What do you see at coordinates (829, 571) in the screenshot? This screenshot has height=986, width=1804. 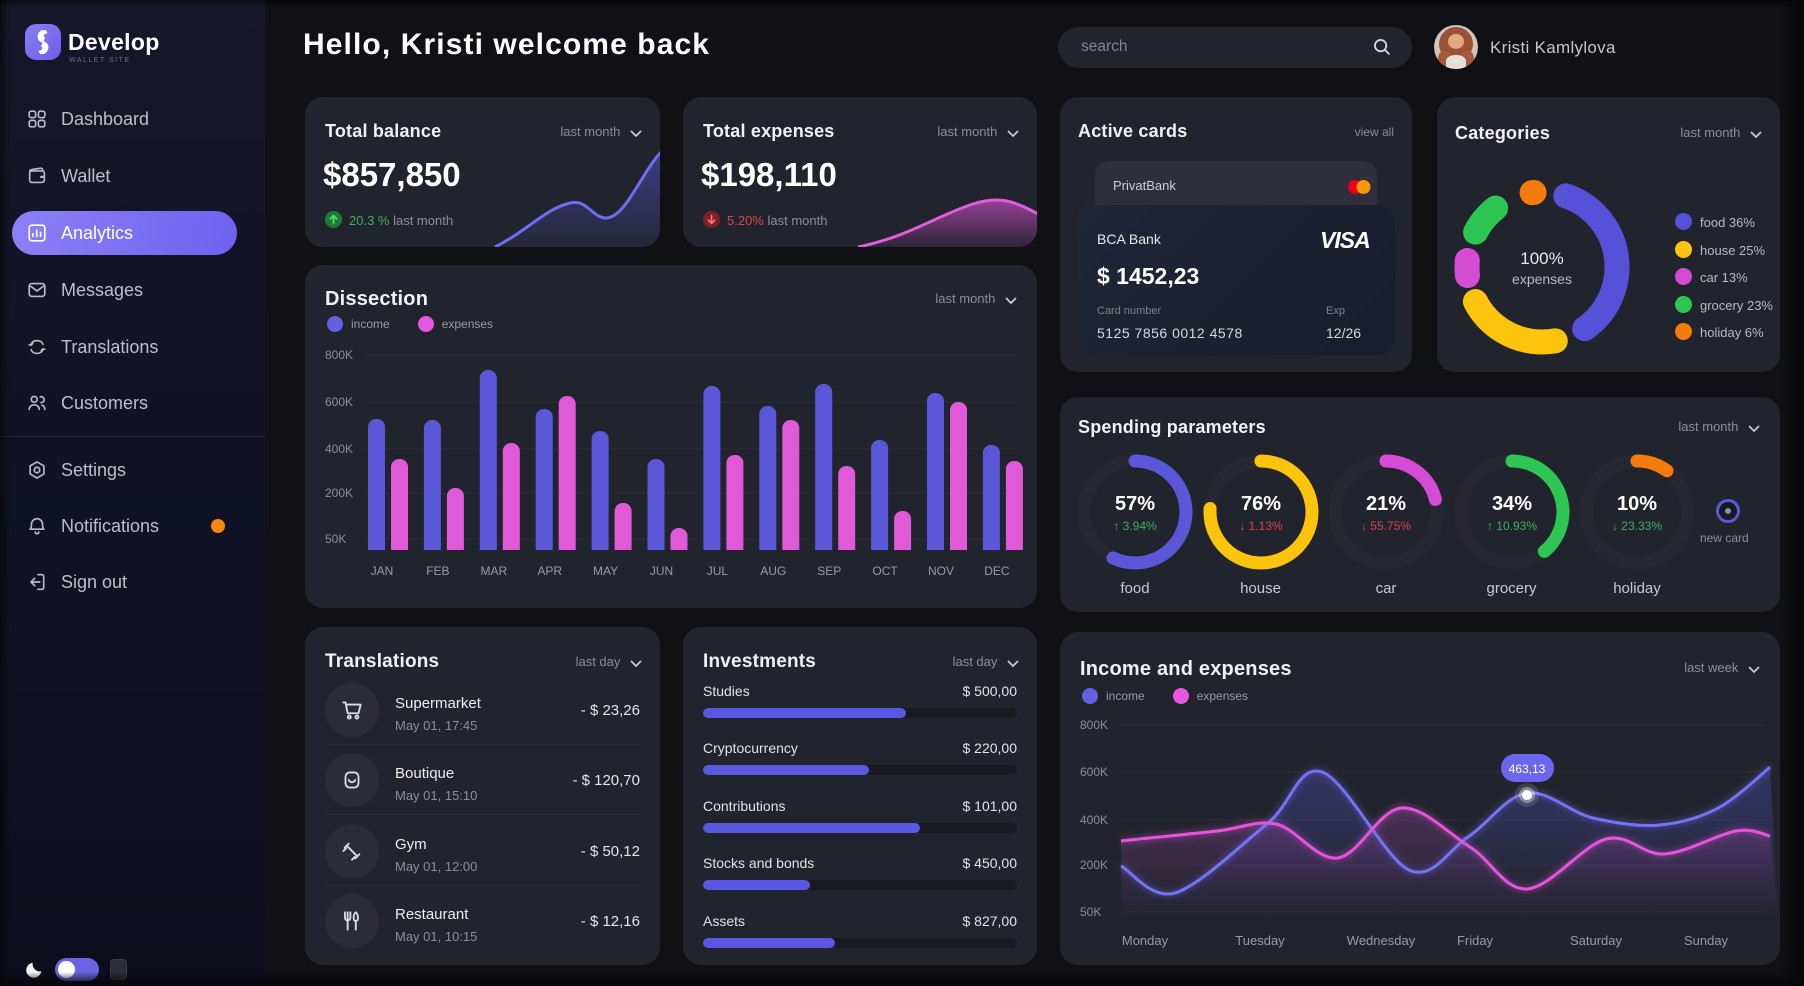 I see `svg-text: SEP` at bounding box center [829, 571].